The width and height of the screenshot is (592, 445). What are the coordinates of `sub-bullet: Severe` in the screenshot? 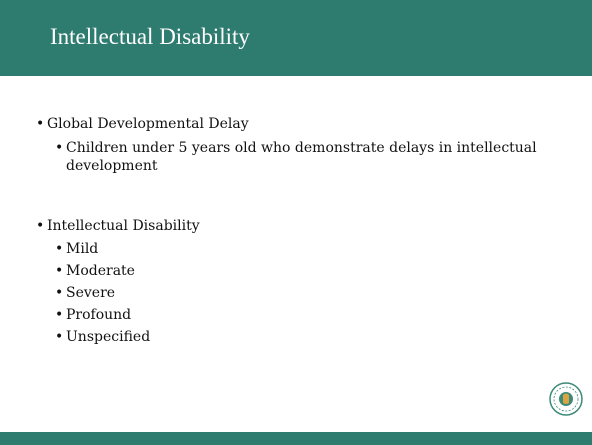 It's located at (300, 293).